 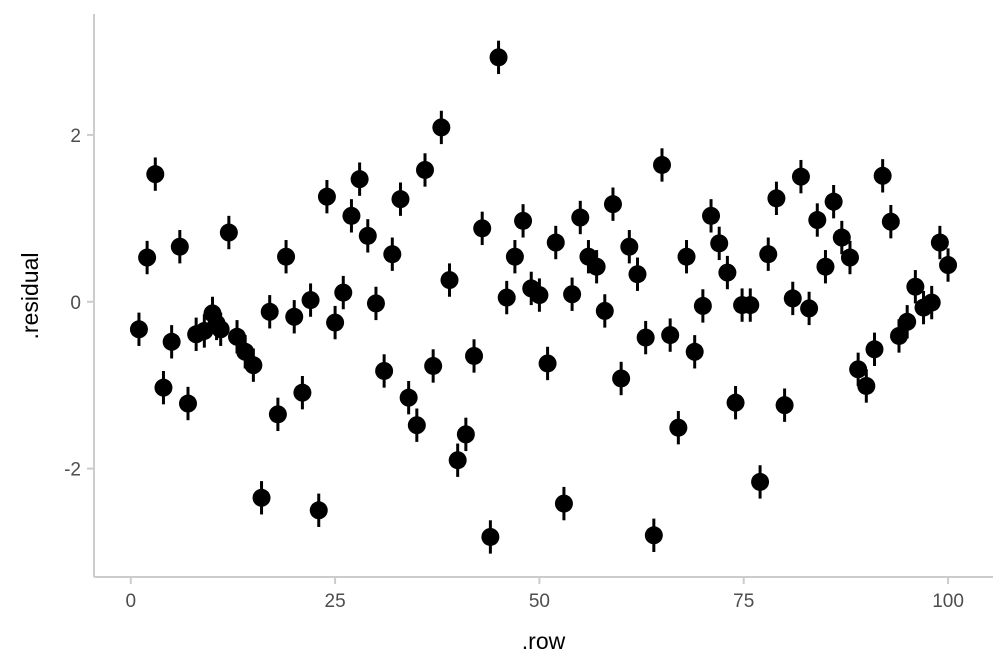 I want to click on x-axis-ticks: 0 25 50 75 100, so click(x=544, y=595).